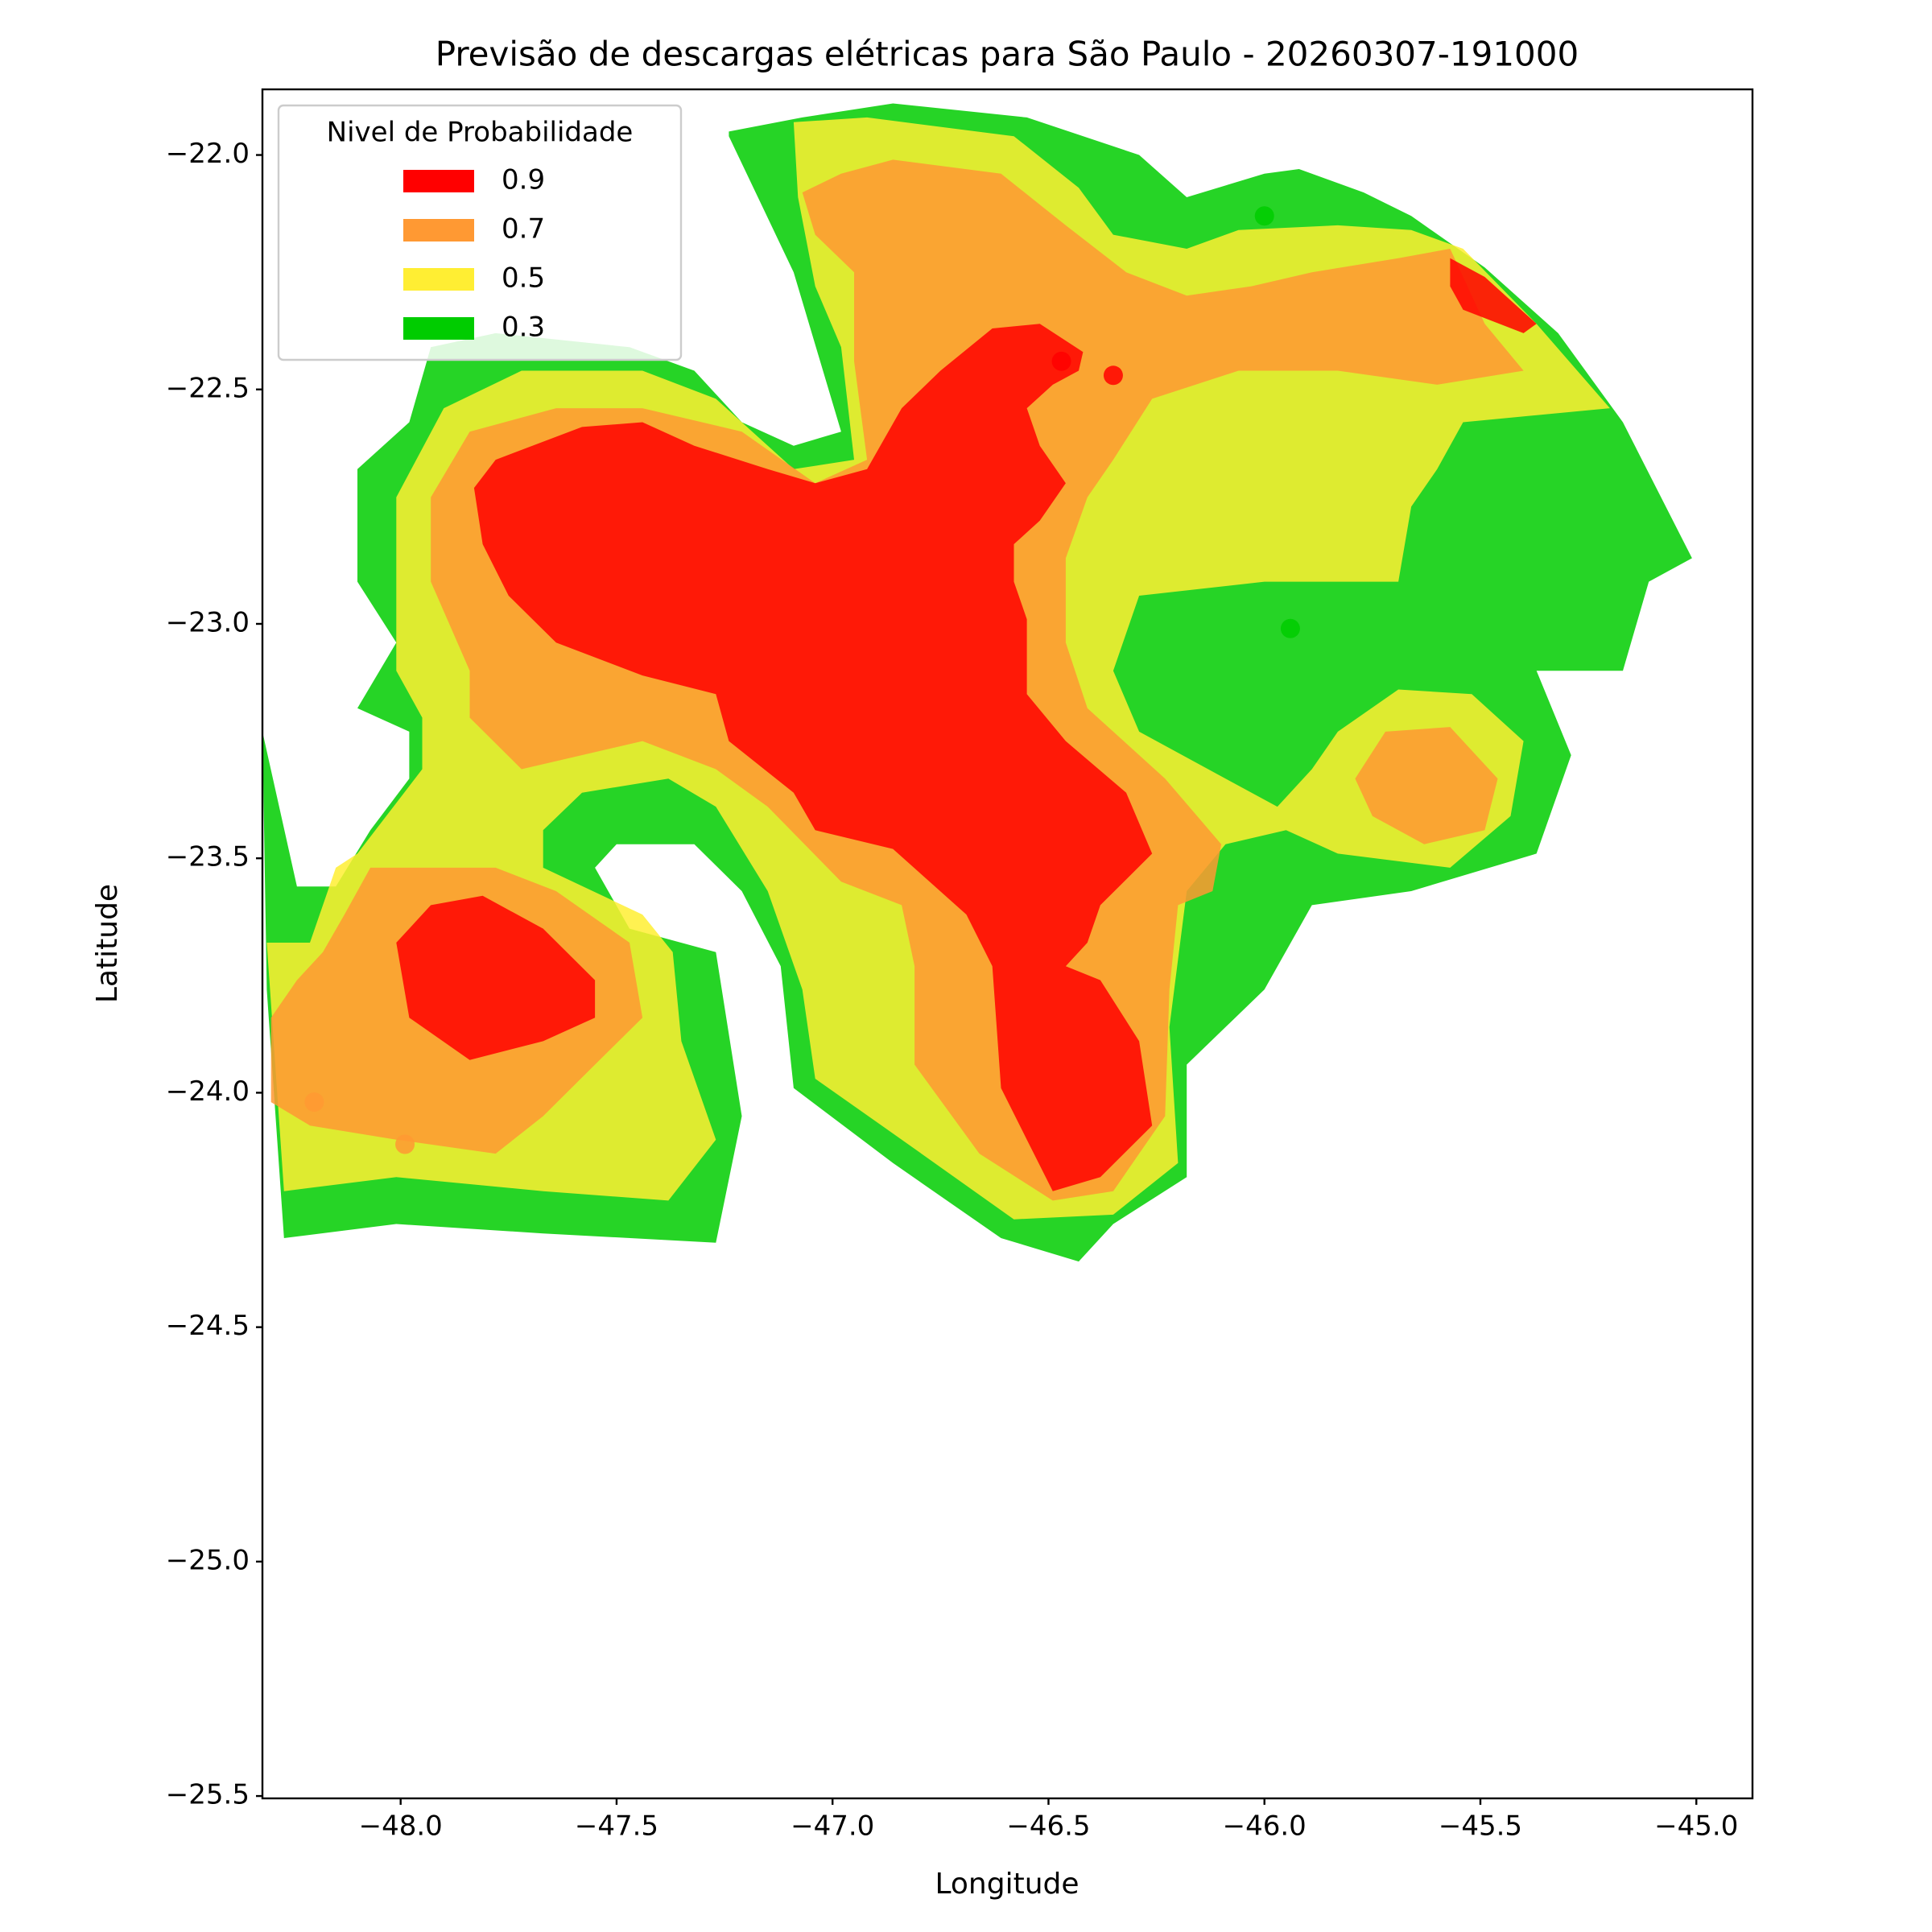 This screenshot has width=1932, height=1932. What do you see at coordinates (523, 180) in the screenshot?
I see `legend-label: 0.9` at bounding box center [523, 180].